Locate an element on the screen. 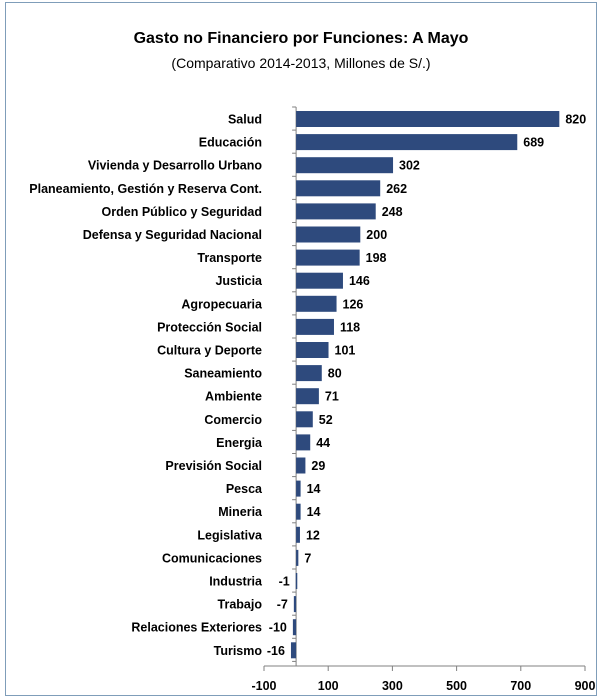  data-label: 248 is located at coordinates (392, 212).